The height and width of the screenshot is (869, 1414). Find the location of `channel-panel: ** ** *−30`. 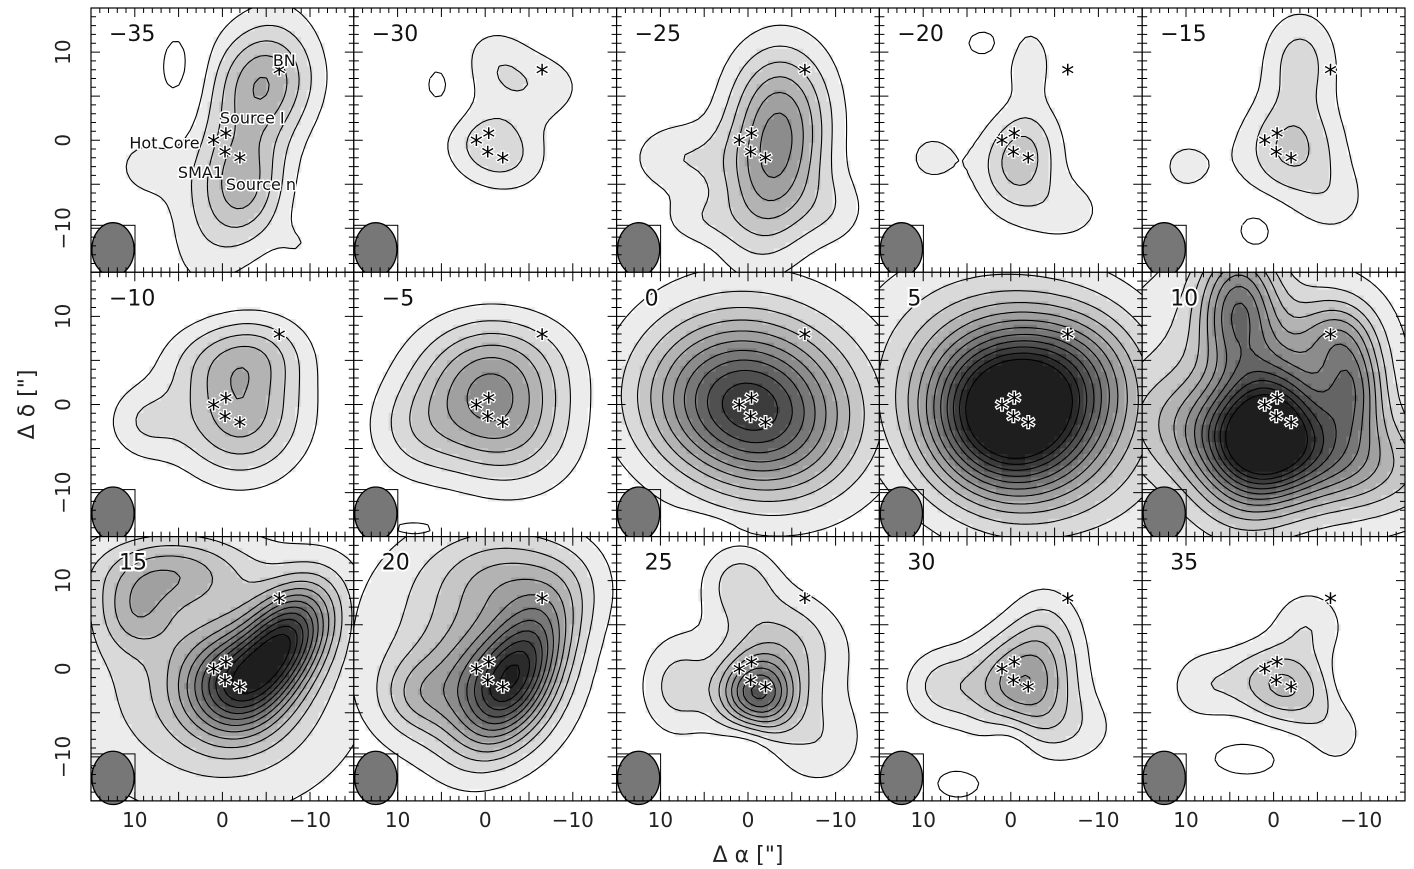

channel-panel: ** ** *−30 is located at coordinates (485, 142).